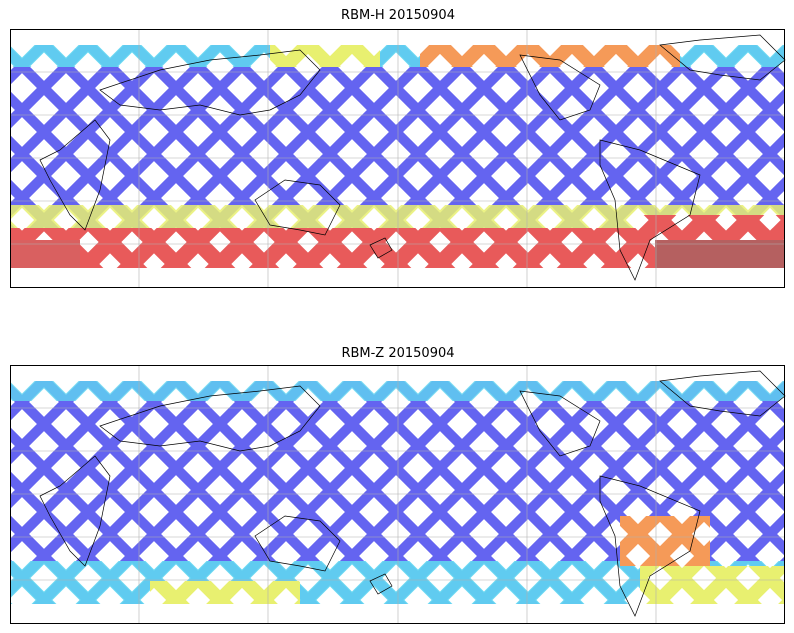 This screenshot has height=633, width=794. I want to click on panel-title: RBM-H 20150904, so click(398, 15).